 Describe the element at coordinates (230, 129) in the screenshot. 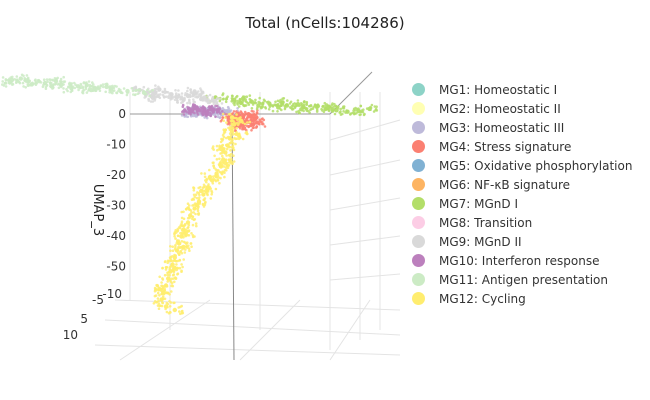

I see `point-12-2-d7` at that location.